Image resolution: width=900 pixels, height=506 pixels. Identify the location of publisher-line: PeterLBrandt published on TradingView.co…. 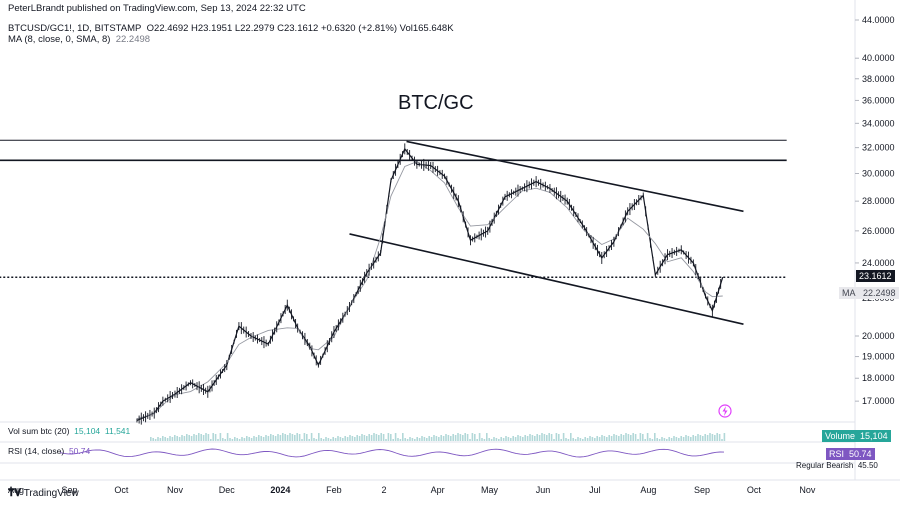
(157, 8).